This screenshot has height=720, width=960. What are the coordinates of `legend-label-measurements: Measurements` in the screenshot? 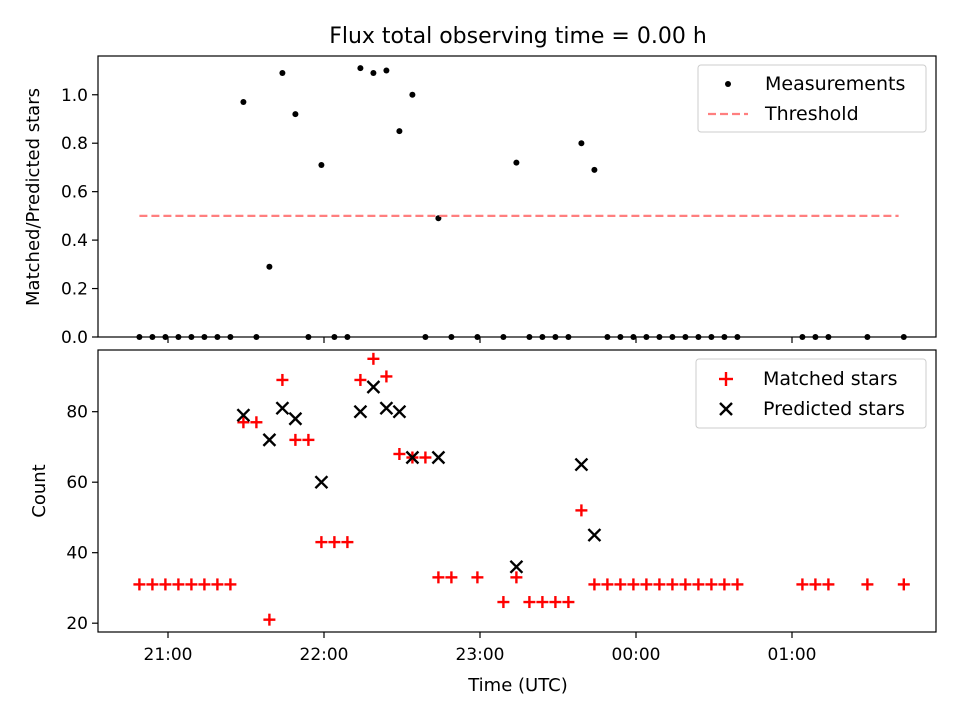 It's located at (835, 84).